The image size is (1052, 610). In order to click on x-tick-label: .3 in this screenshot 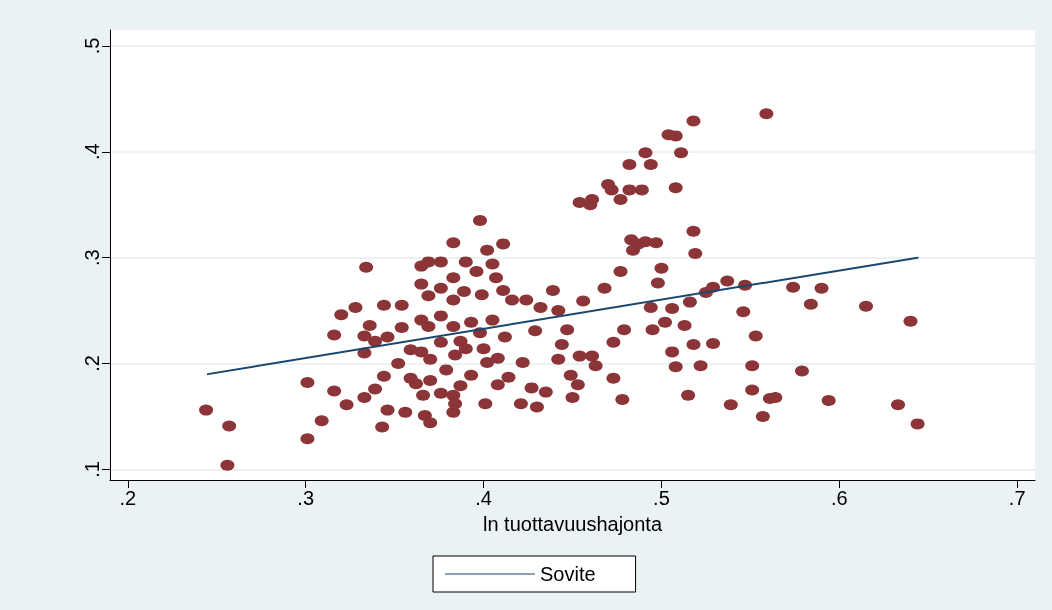, I will do `click(306, 498)`.